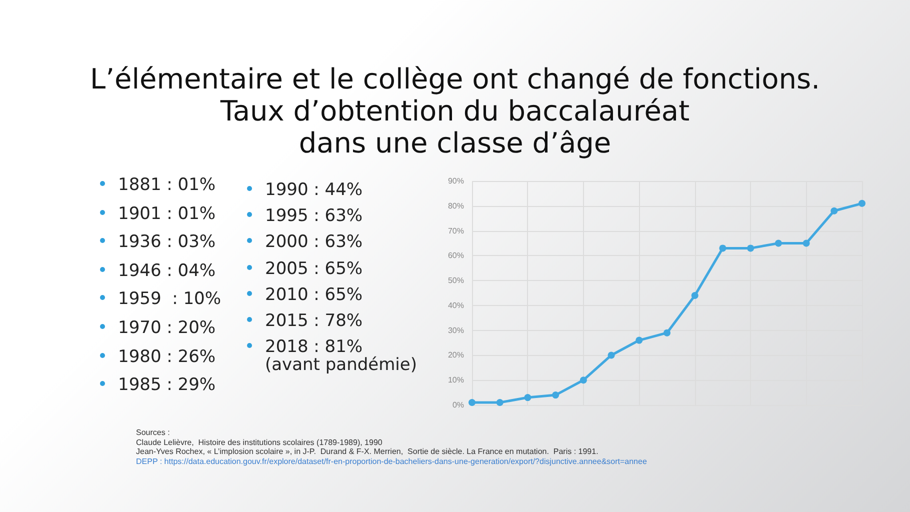  What do you see at coordinates (456, 281) in the screenshot?
I see `y-tick-label: 50%` at bounding box center [456, 281].